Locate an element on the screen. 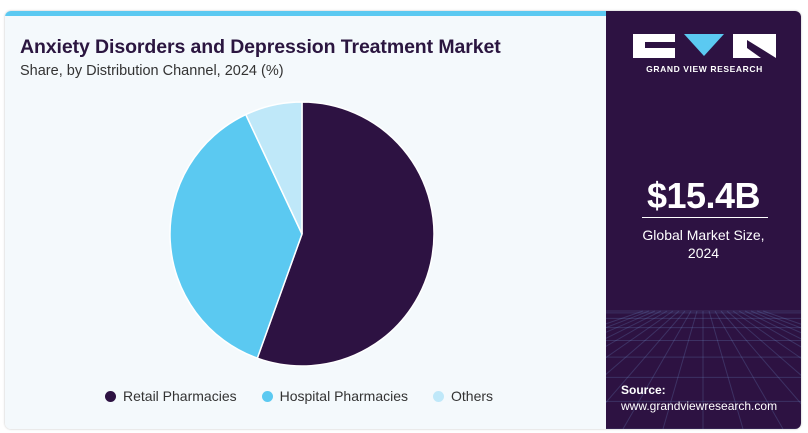  divider is located at coordinates (705, 217).